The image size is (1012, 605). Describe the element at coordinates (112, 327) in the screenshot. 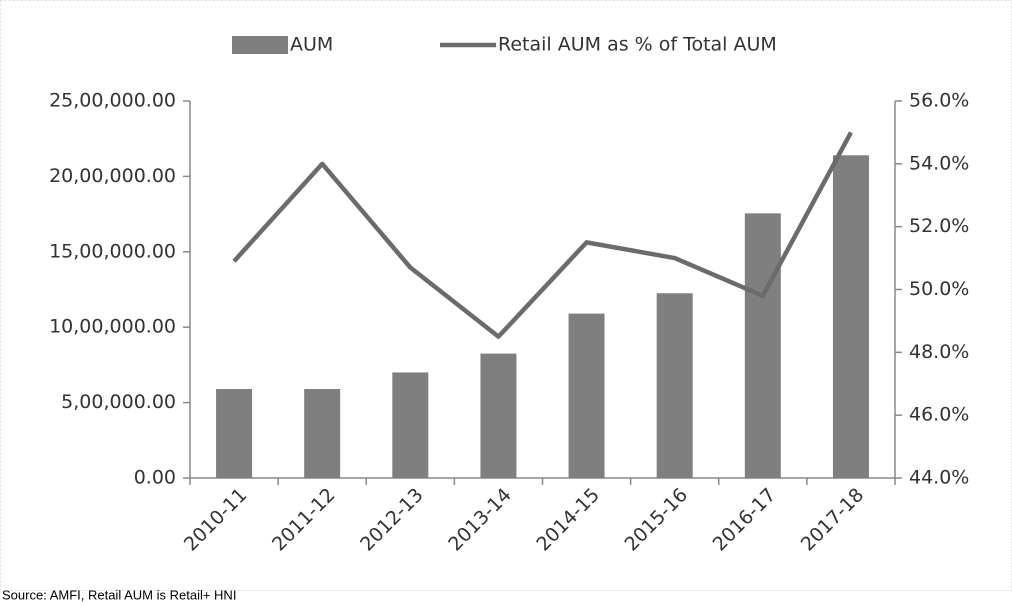

I see `y-tick-label: 10,00,000.00` at that location.